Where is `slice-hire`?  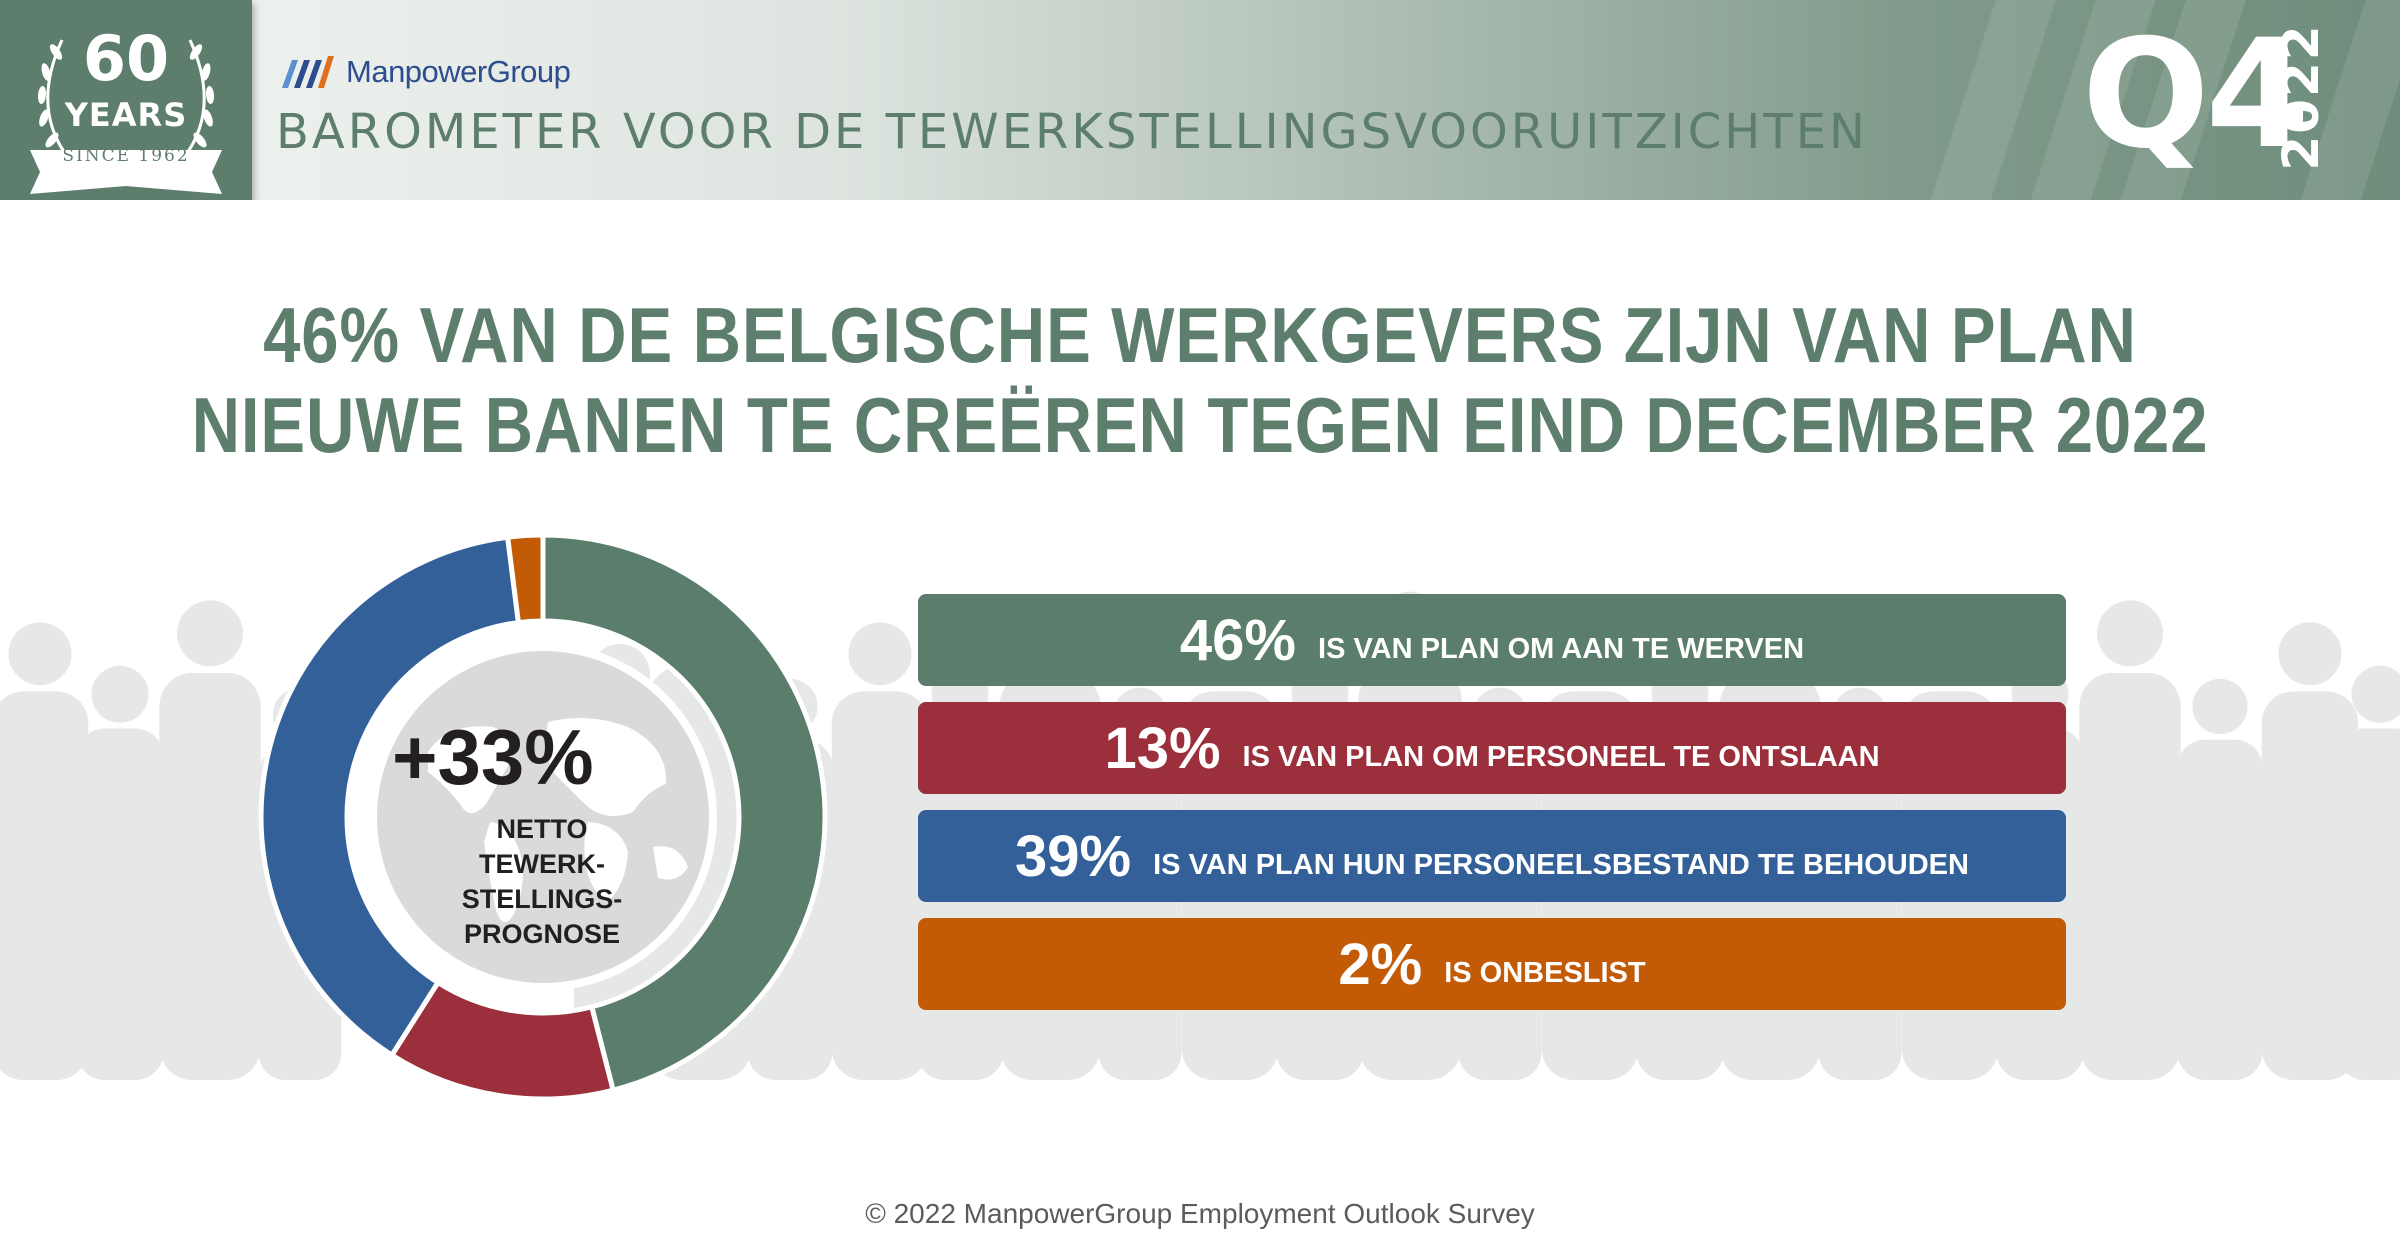
slice-hire is located at coordinates (684, 813).